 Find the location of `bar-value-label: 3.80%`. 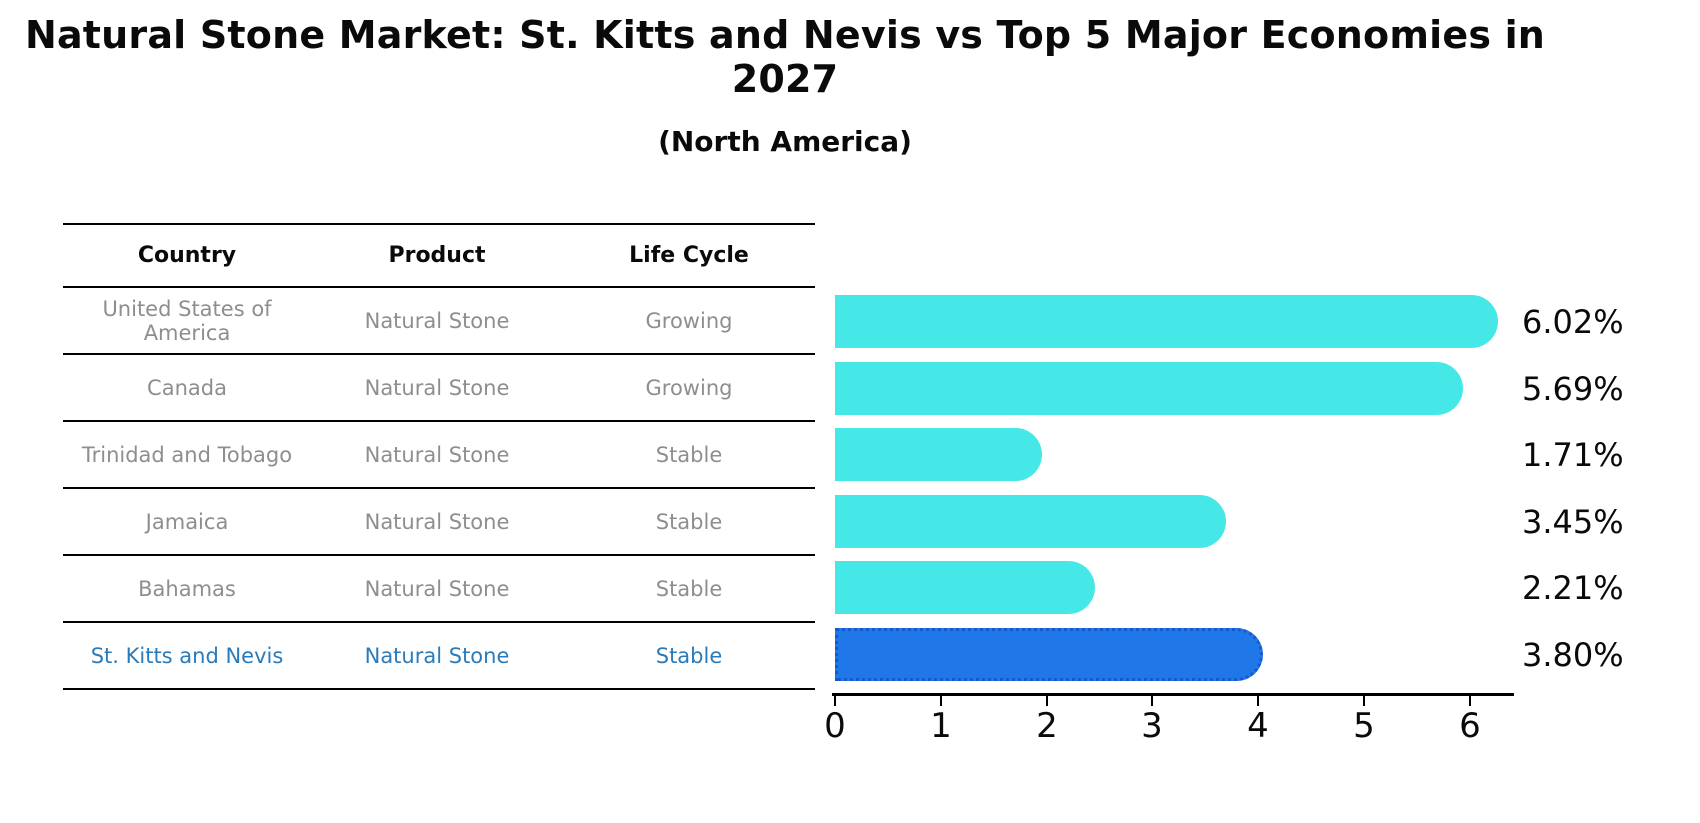

bar-value-label: 3.80% is located at coordinates (1573, 654).